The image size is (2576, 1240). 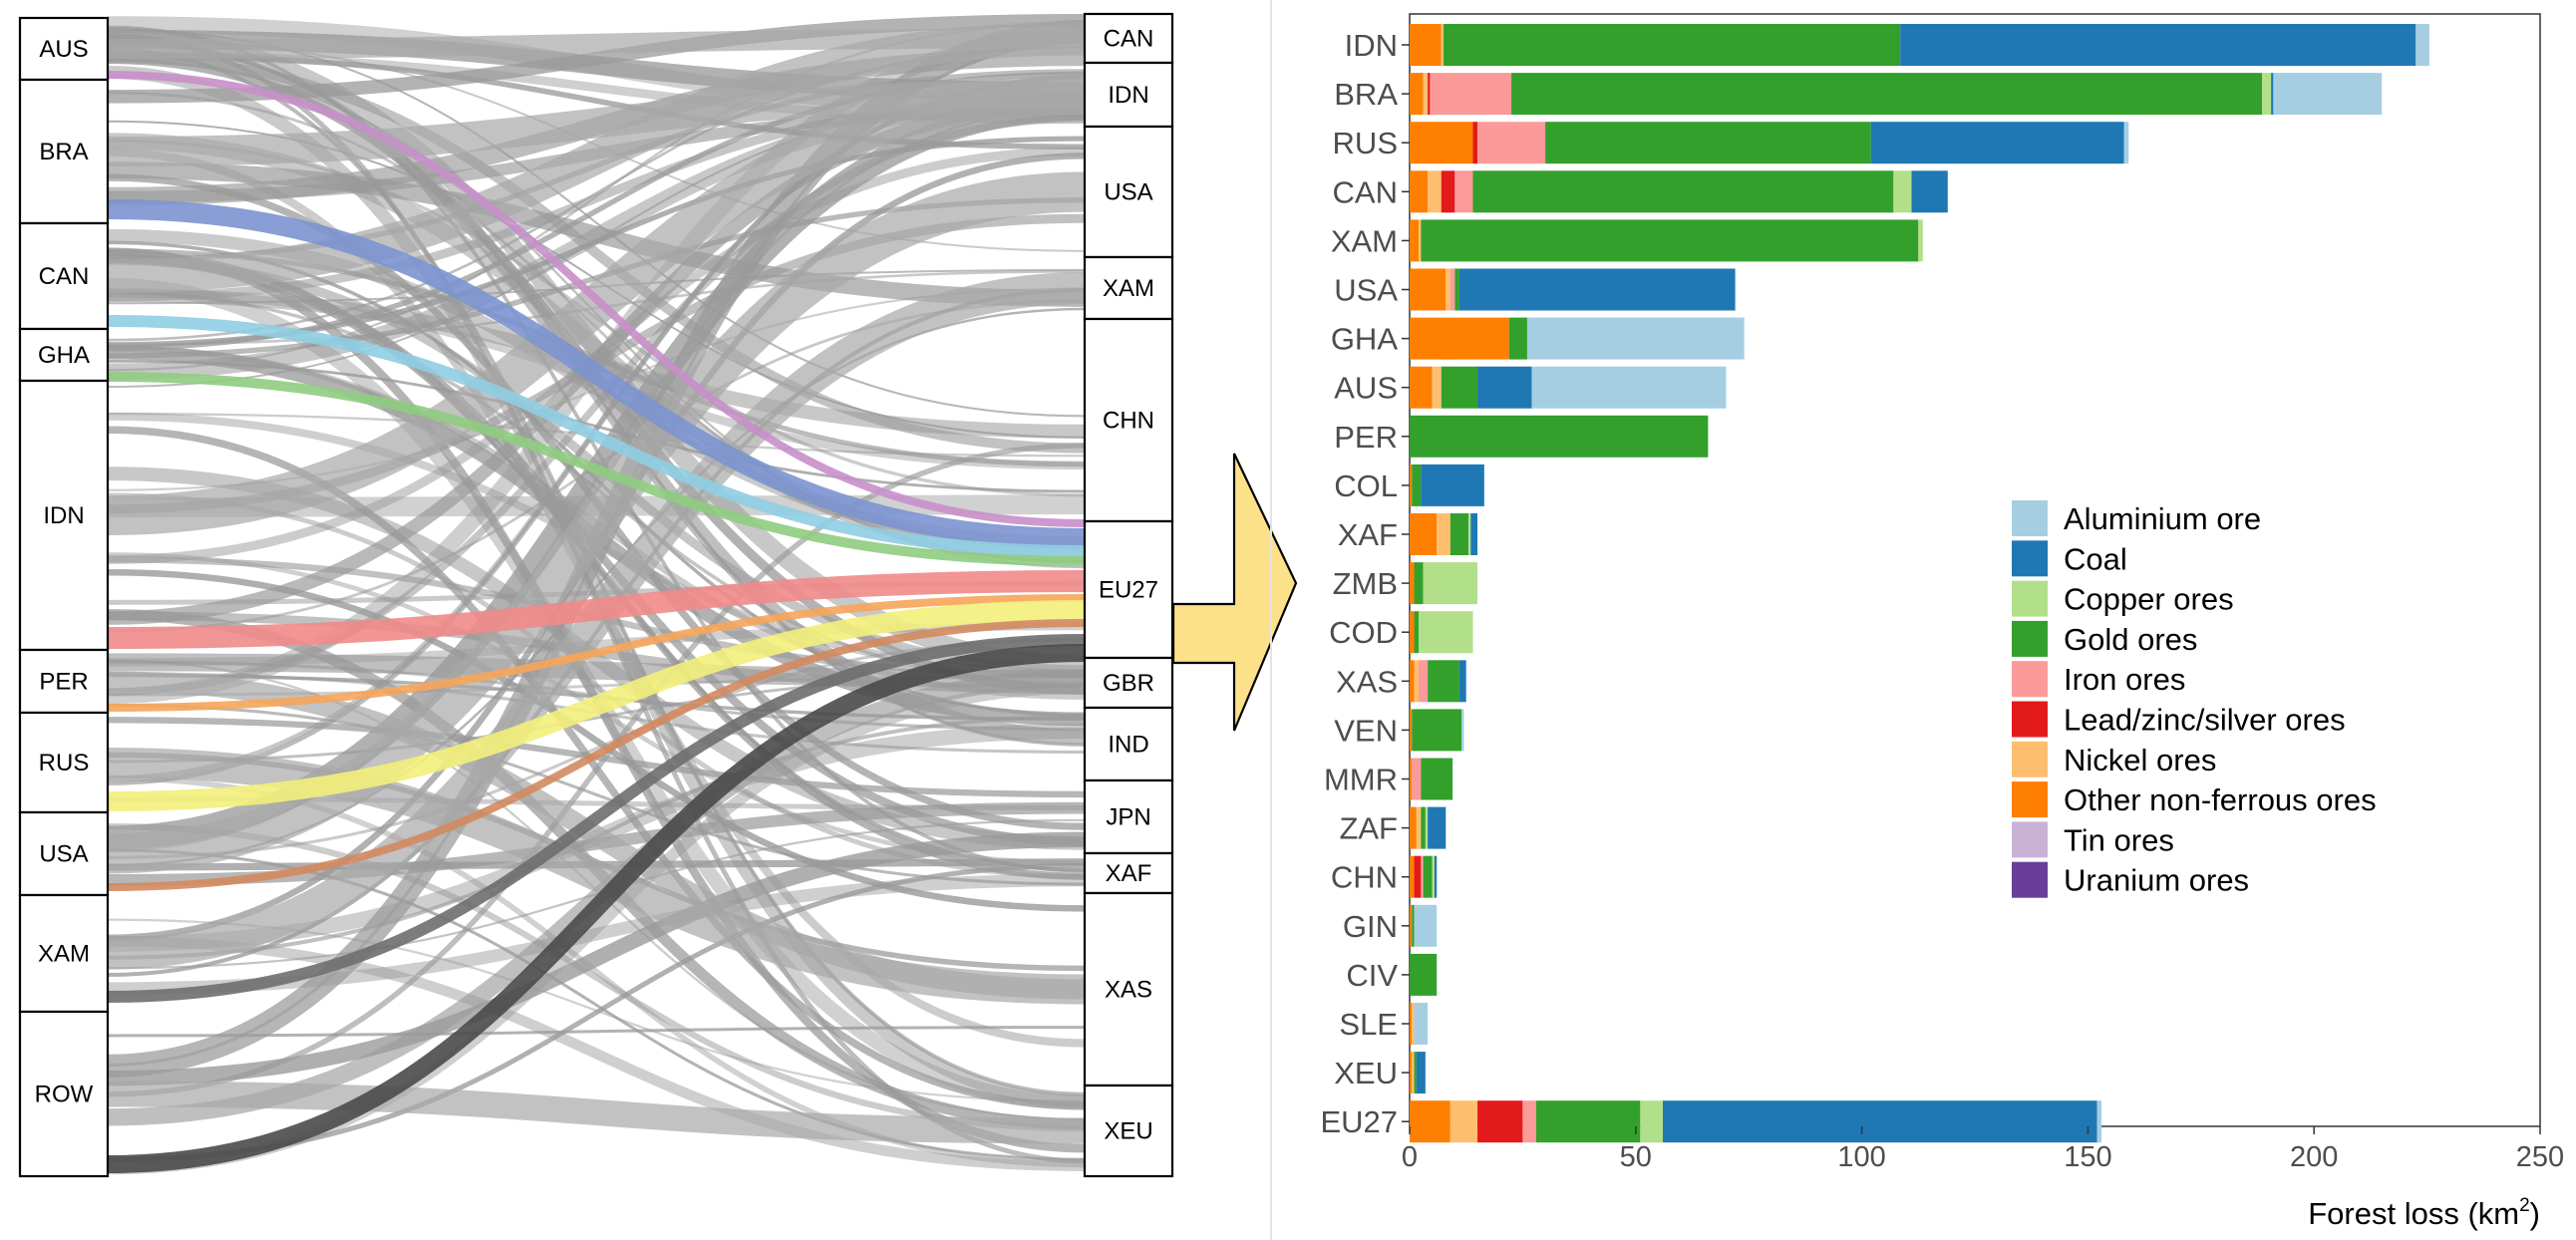 What do you see at coordinates (64, 1094) in the screenshot?
I see `source-node-row` at bounding box center [64, 1094].